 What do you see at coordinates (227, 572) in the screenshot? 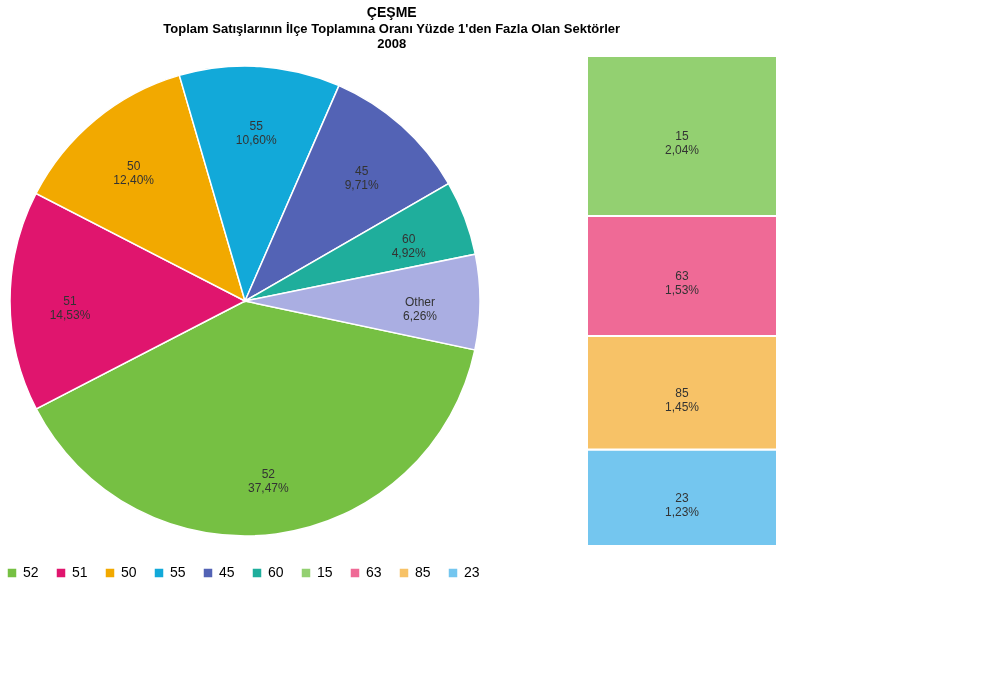
I see `legend-label: 45` at bounding box center [227, 572].